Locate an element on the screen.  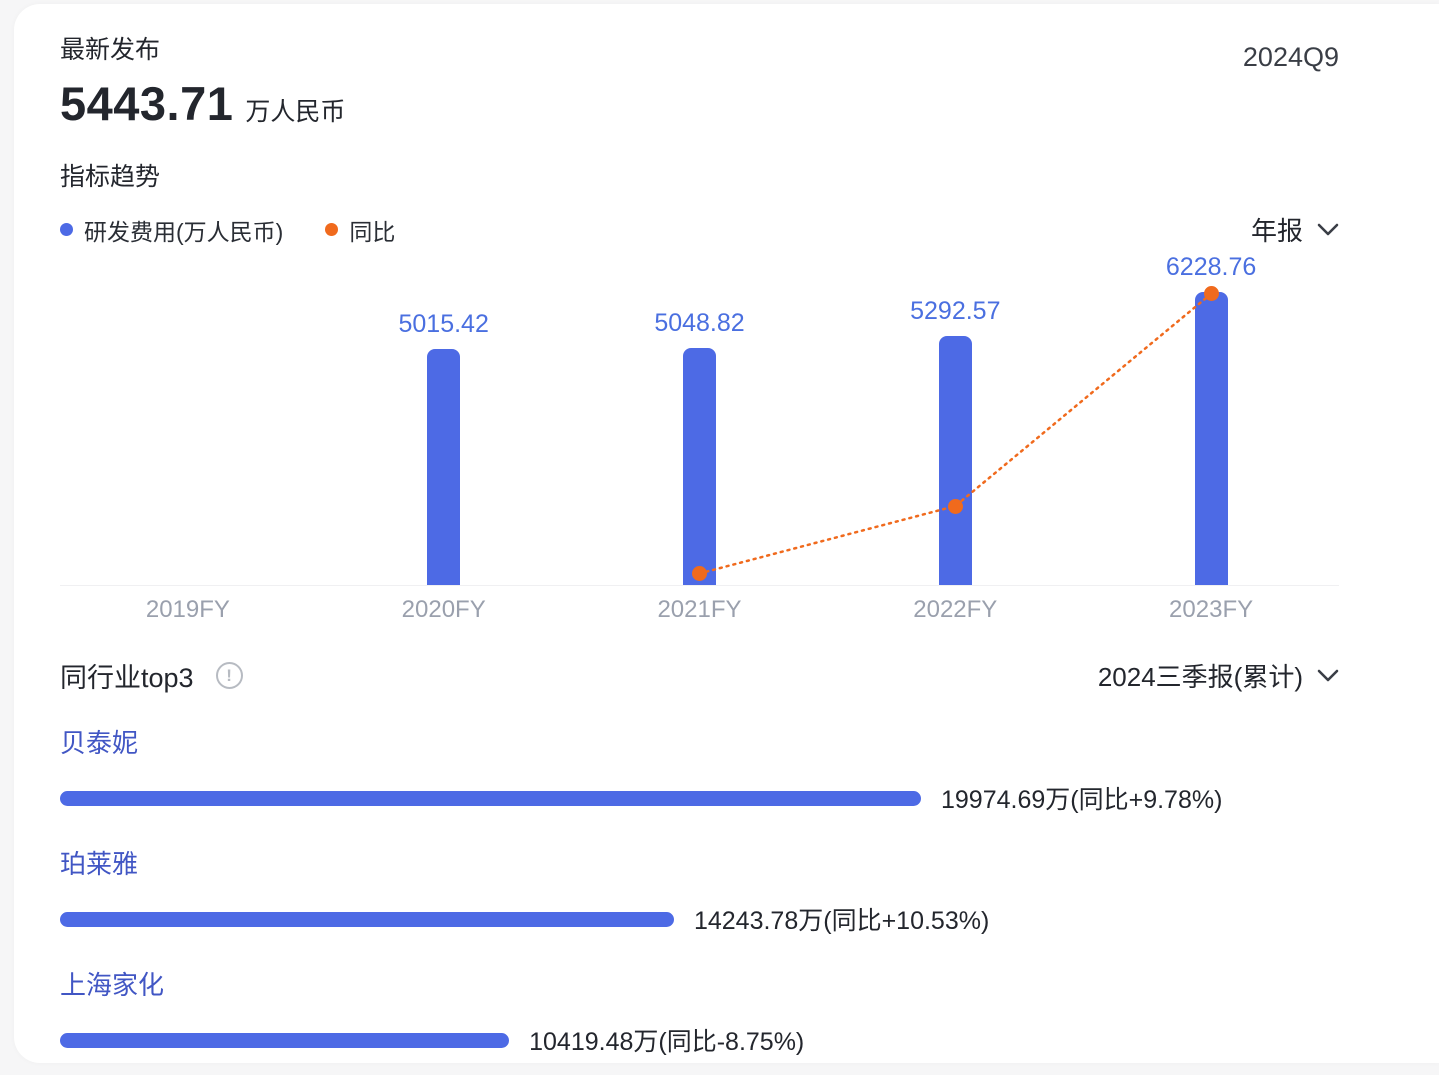
report-quarter-badge: 2024Q9 is located at coordinates (1290, 57).